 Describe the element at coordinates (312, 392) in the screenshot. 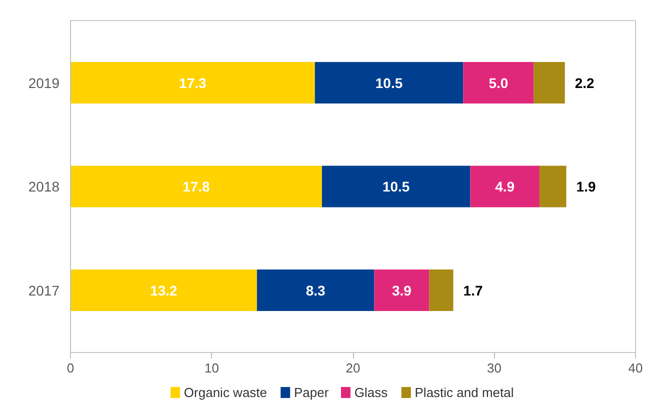

I see `legend-label: Paper` at that location.